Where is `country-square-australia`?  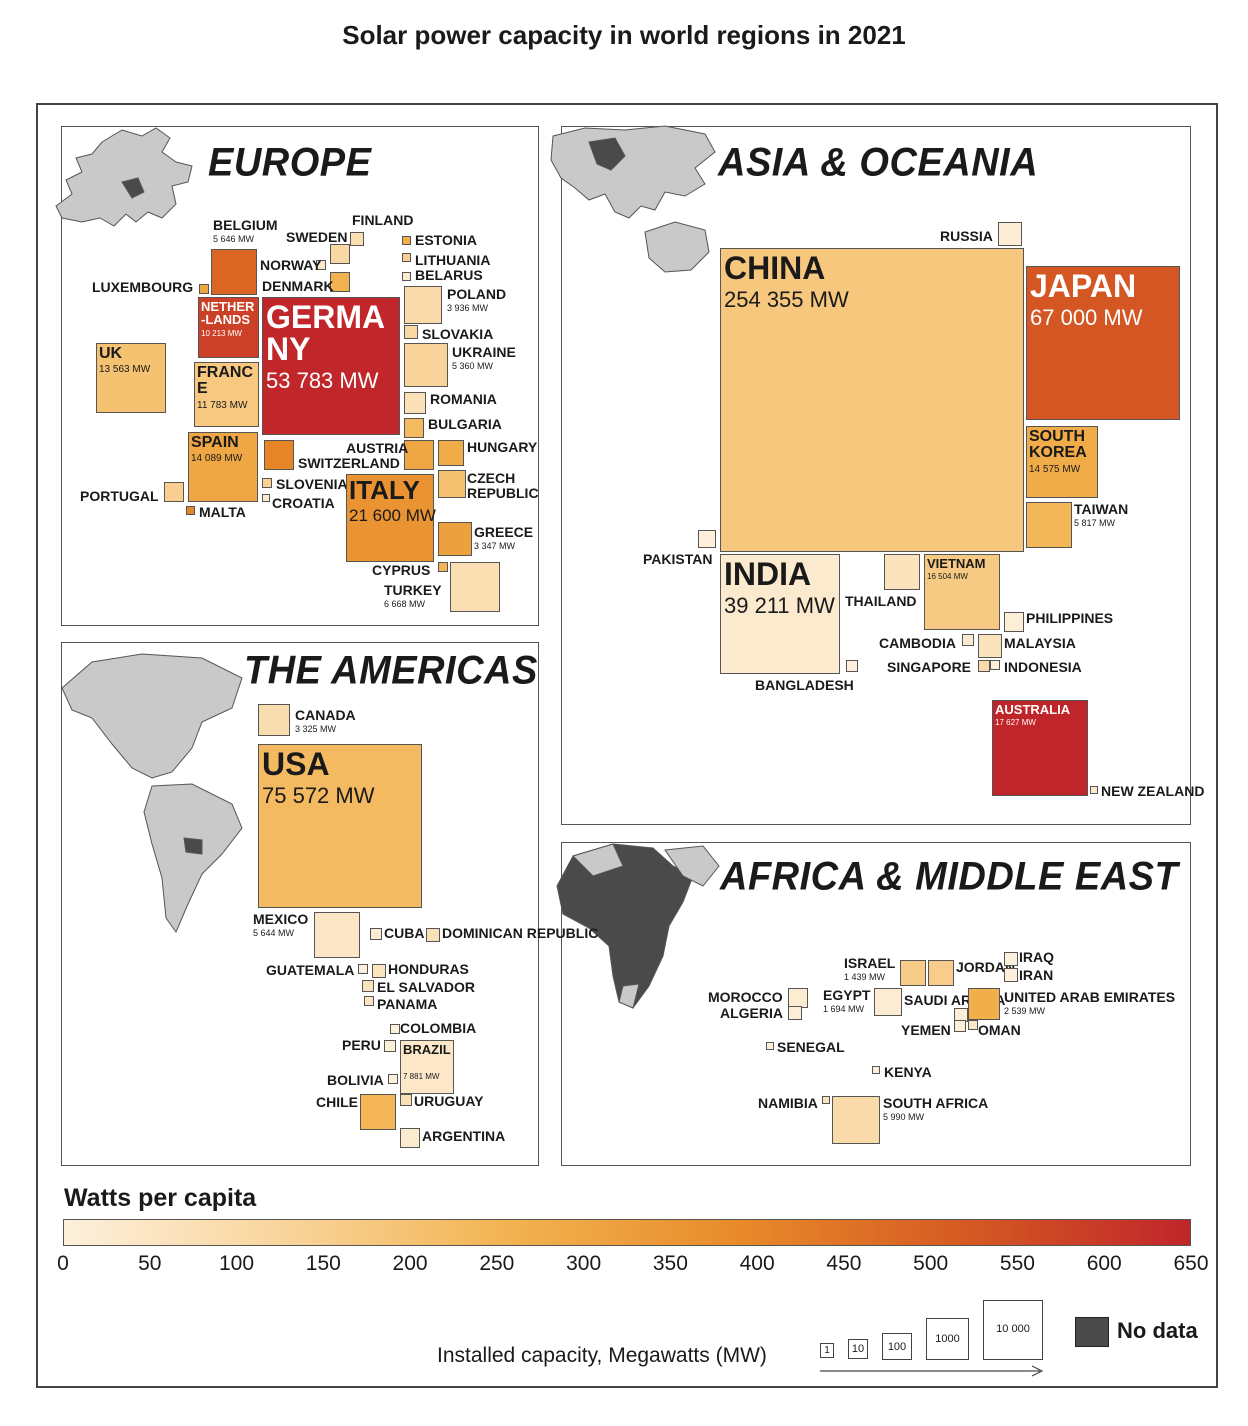
country-square-australia is located at coordinates (1040, 748).